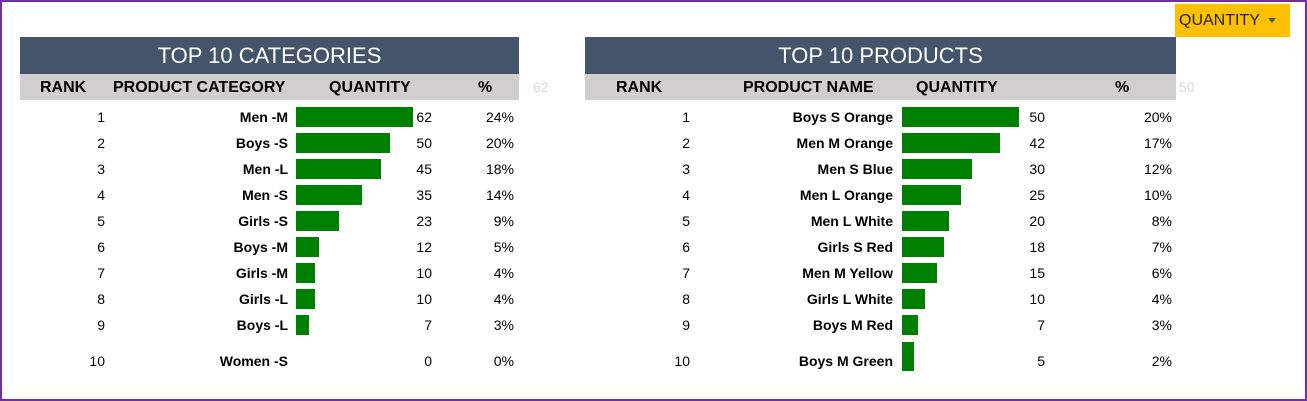 This screenshot has height=401, width=1307. What do you see at coordinates (1037, 247) in the screenshot?
I see `quantity-cell: 18` at bounding box center [1037, 247].